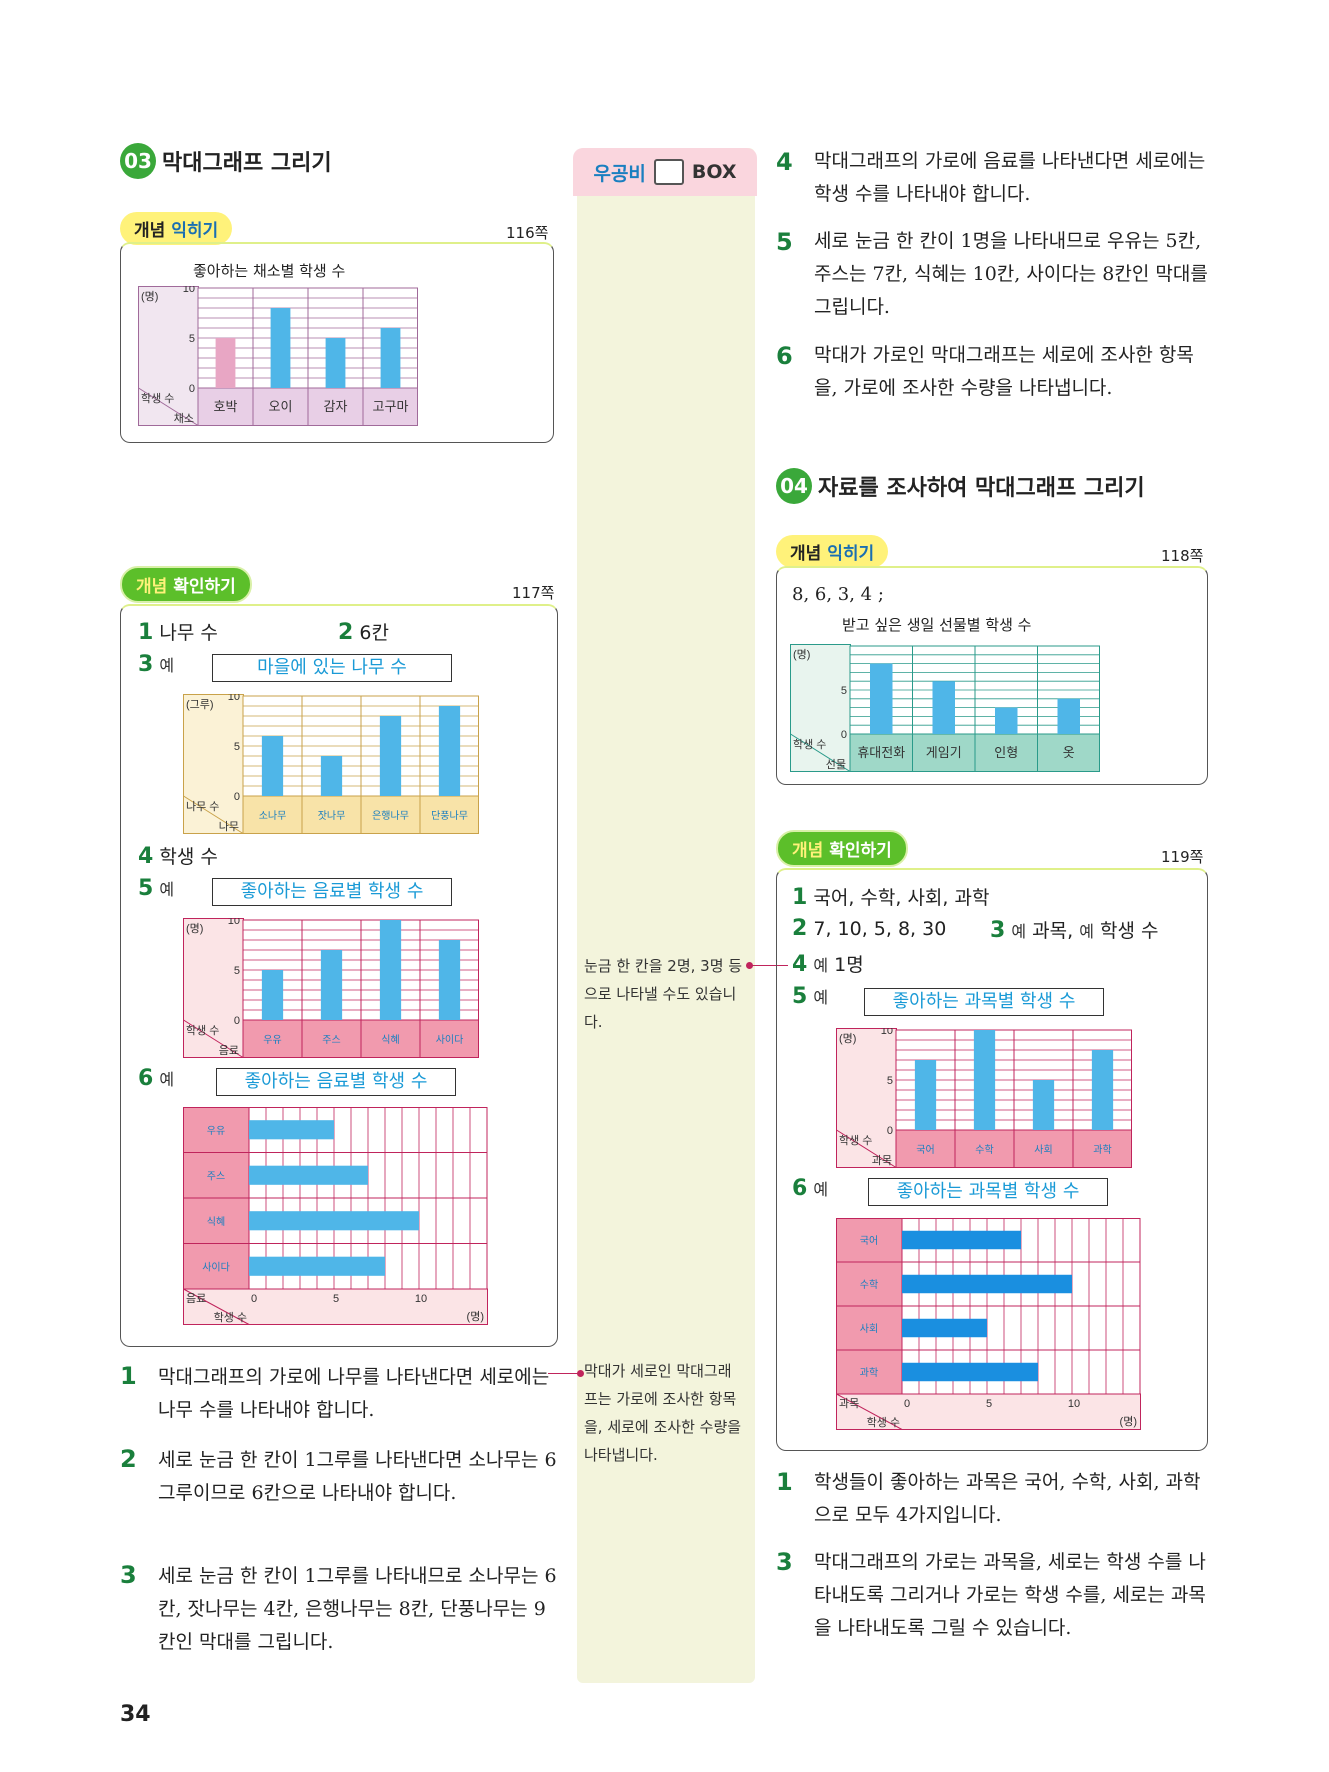 The width and height of the screenshot is (1329, 1772). Describe the element at coordinates (891, 897) in the screenshot. I see `answer-1: 1 국어, 수학, 사회, 과학` at that location.